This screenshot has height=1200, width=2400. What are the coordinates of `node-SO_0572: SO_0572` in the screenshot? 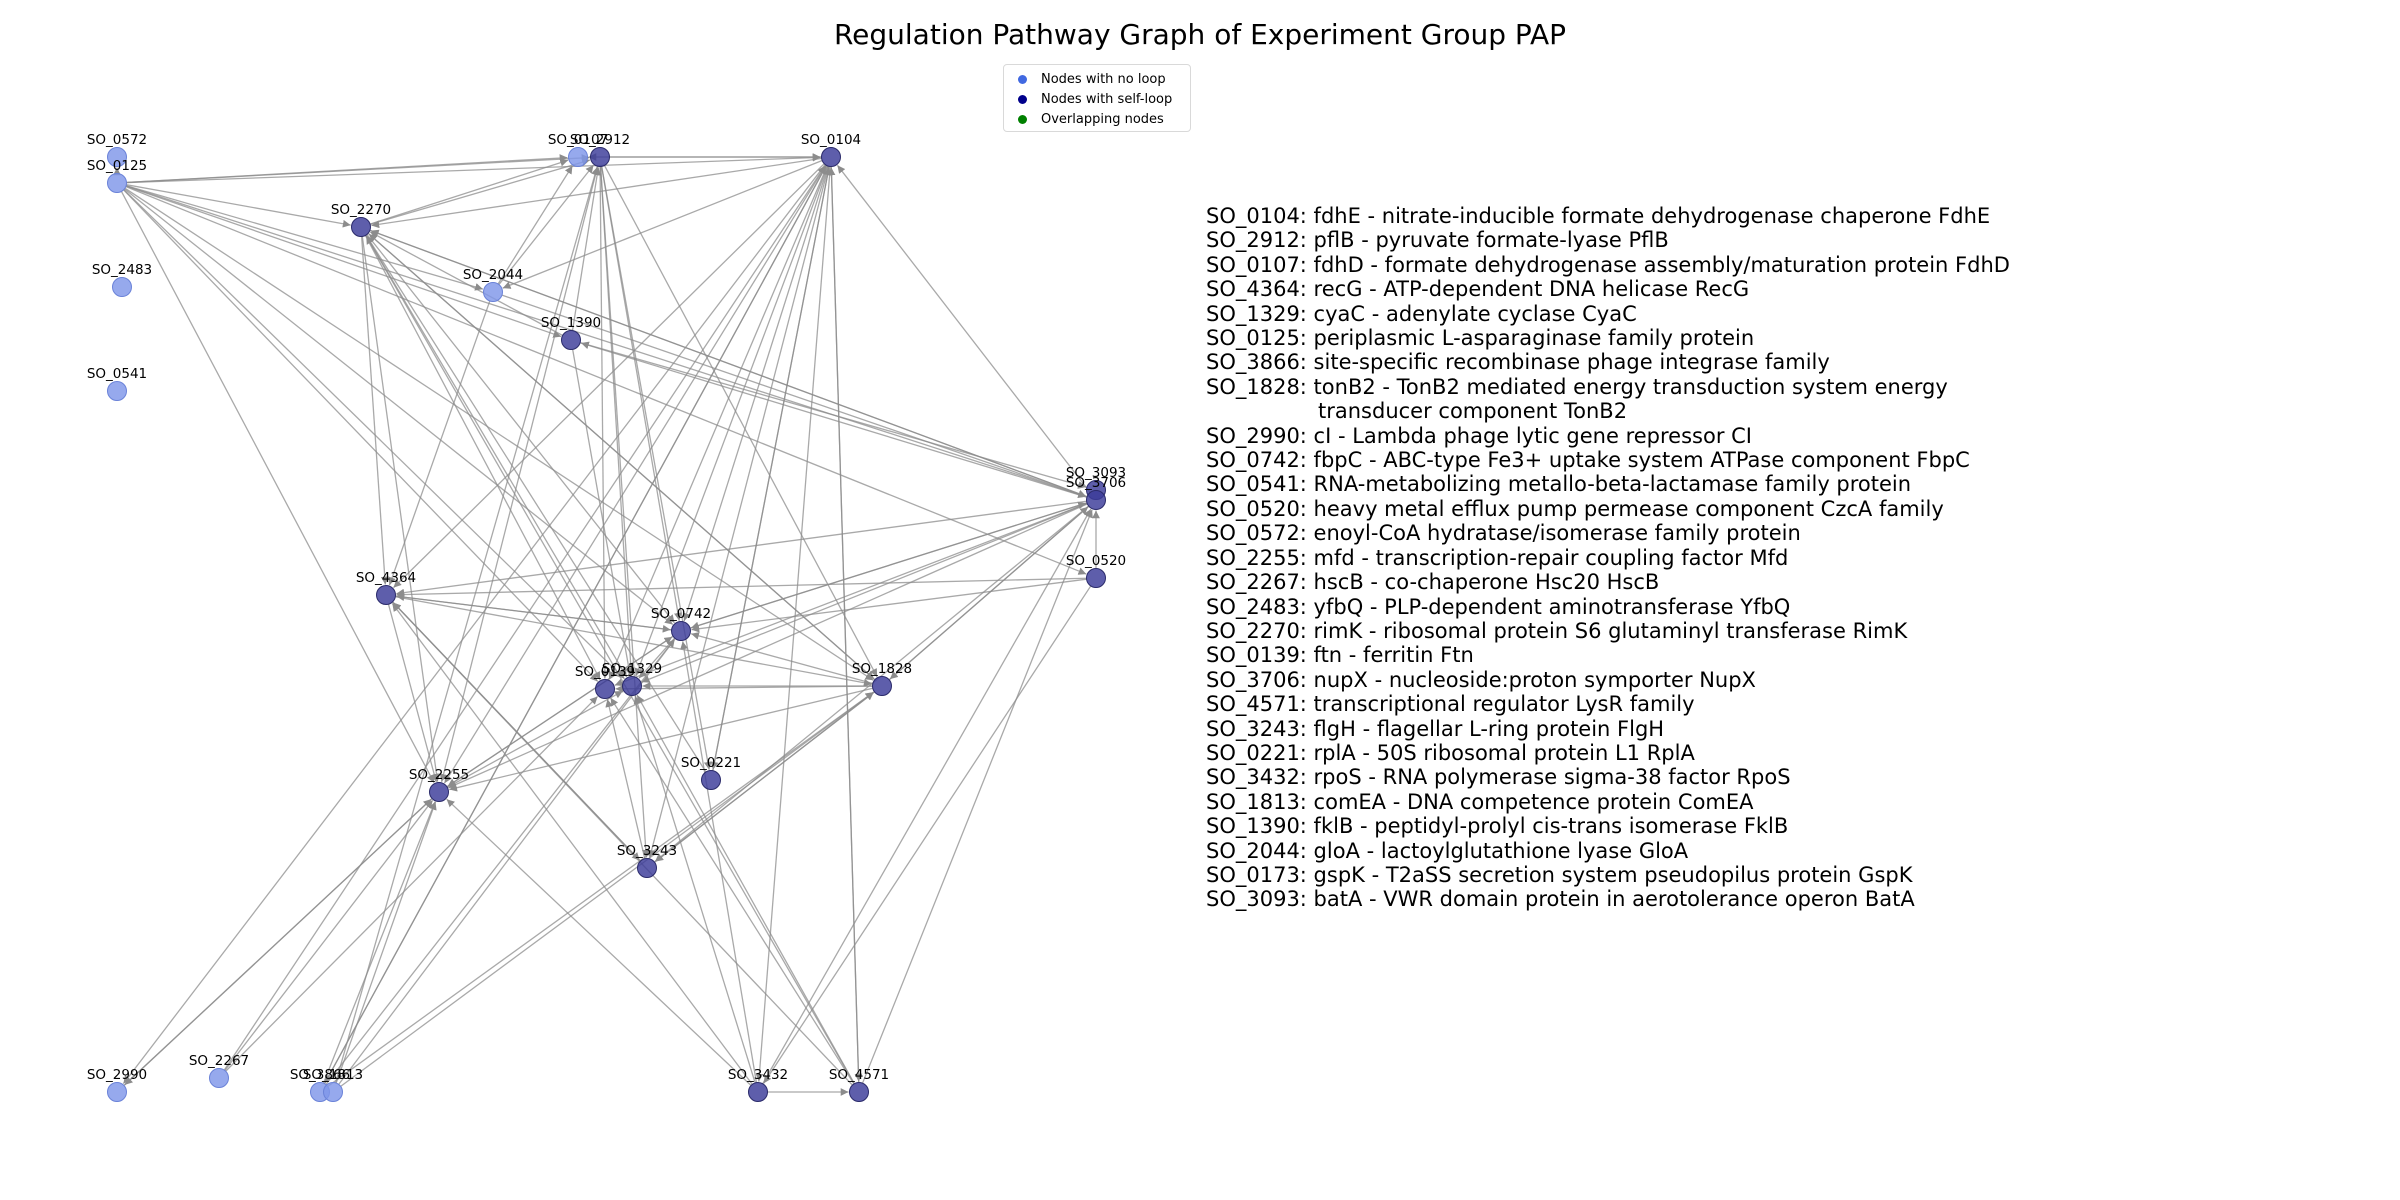 It's located at (117, 149).